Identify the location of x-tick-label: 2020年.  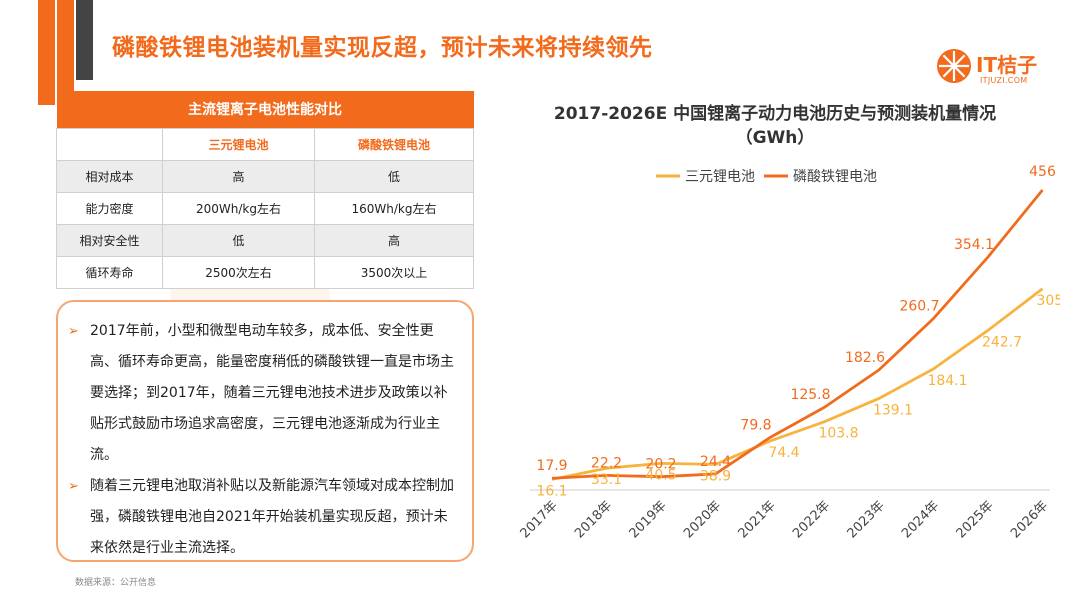
(702, 519).